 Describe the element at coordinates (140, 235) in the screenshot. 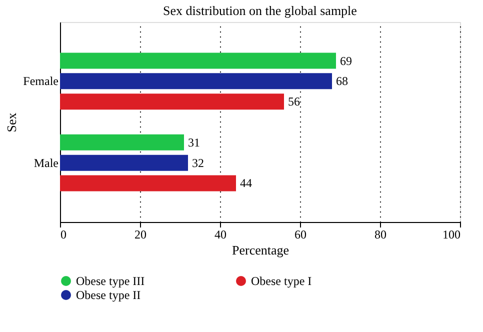

I see `x-tick-label: 20` at that location.